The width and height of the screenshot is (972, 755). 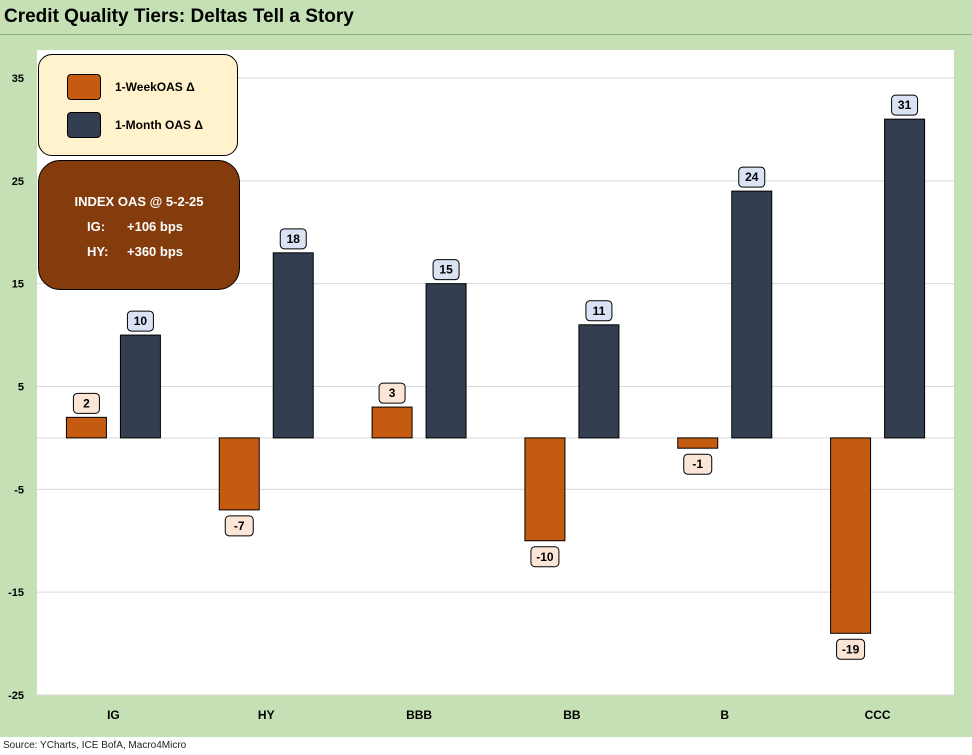 I want to click on data-label-text: 11, so click(x=599, y=311).